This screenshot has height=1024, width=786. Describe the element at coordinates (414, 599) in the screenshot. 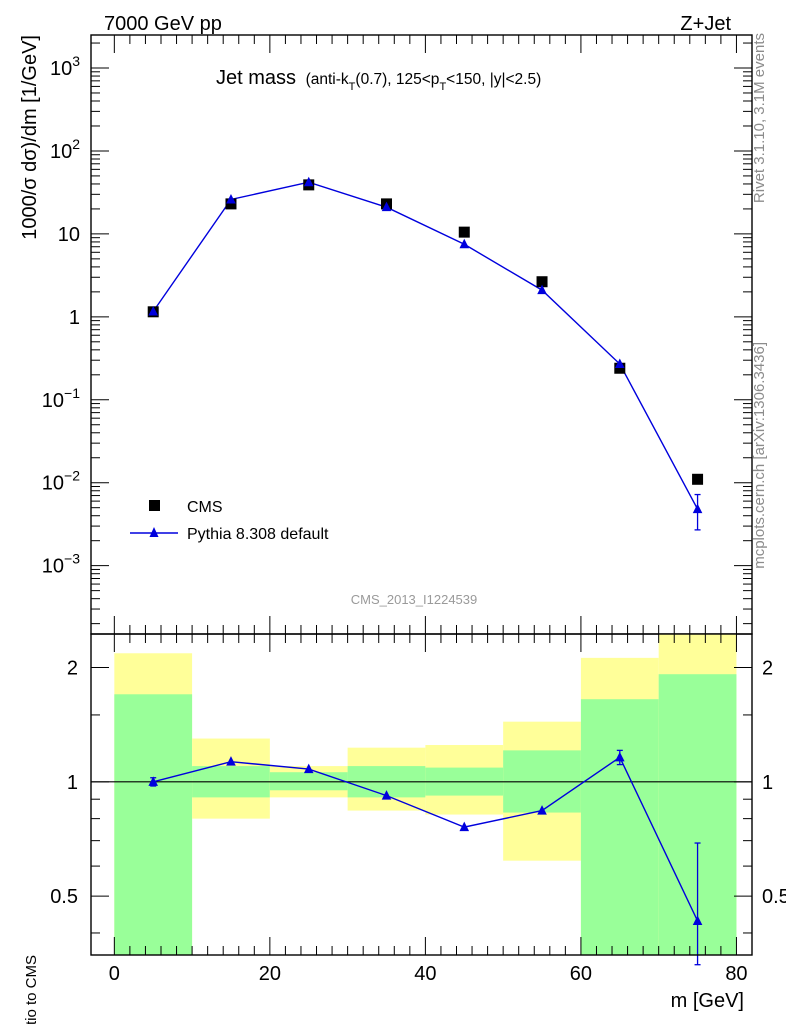

I see `analysis-id: CMS_2013_I1224539` at that location.